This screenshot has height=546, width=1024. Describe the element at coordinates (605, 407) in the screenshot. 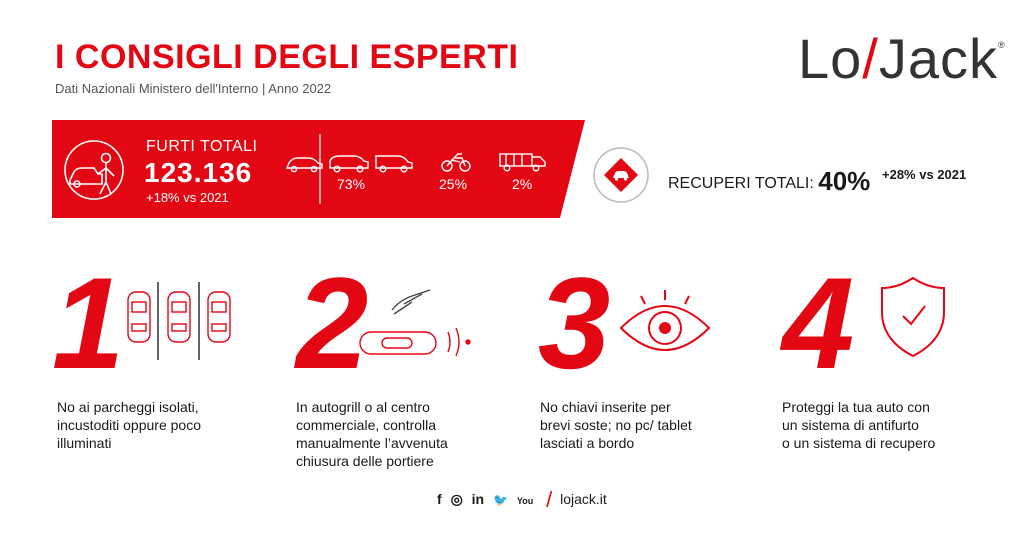

I see `tip-line: No chiavi inserite per` at that location.